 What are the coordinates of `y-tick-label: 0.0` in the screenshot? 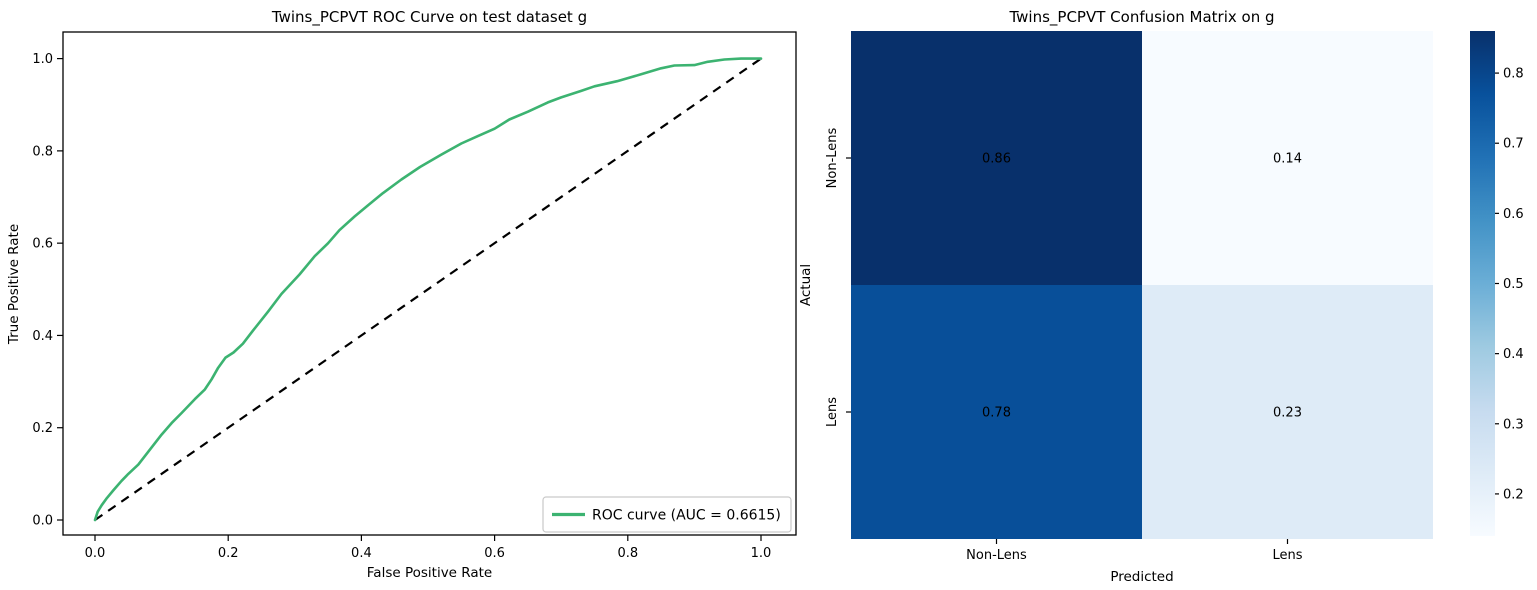 It's located at (42, 521).